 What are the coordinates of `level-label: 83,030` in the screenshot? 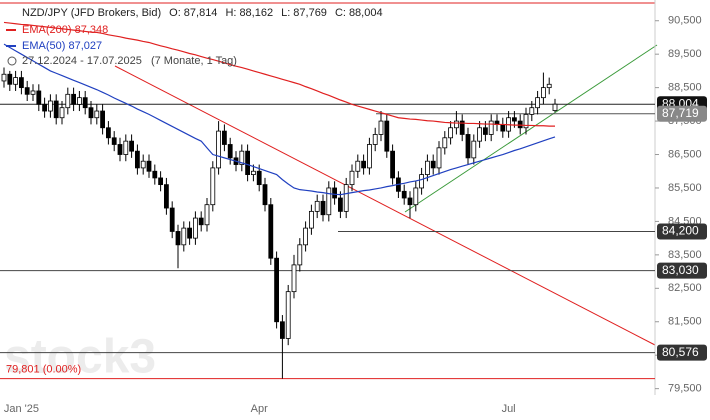 It's located at (680, 270).